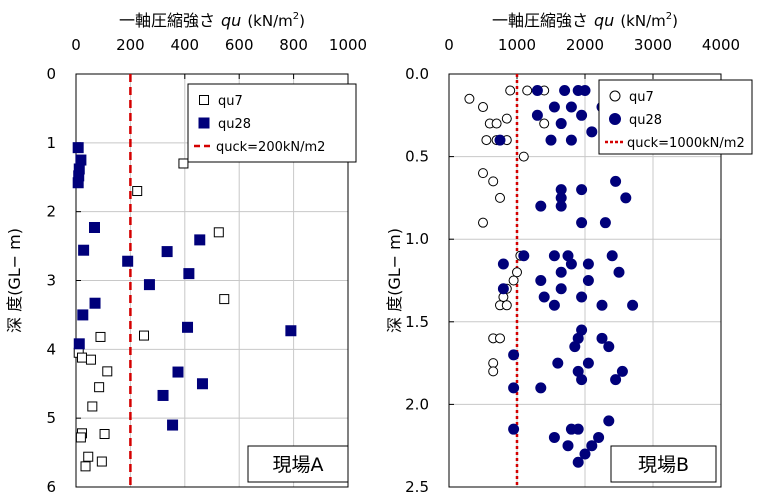 Image resolution: width=760 pixels, height=499 pixels. Describe the element at coordinates (130, 45) in the screenshot. I see `x-tick-label: 200` at that location.